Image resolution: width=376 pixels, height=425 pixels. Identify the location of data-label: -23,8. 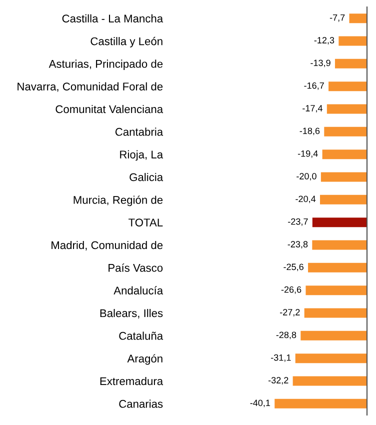
(298, 244).